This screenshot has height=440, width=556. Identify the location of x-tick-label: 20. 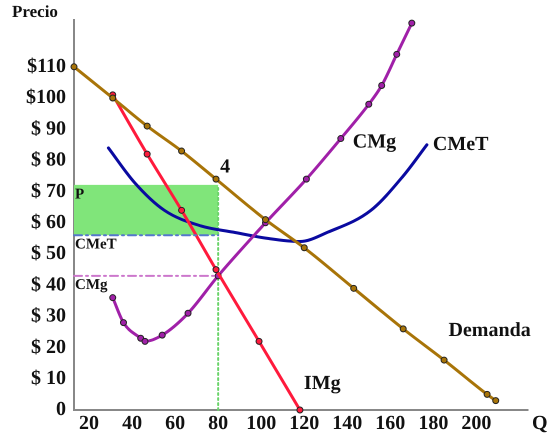
(89, 423).